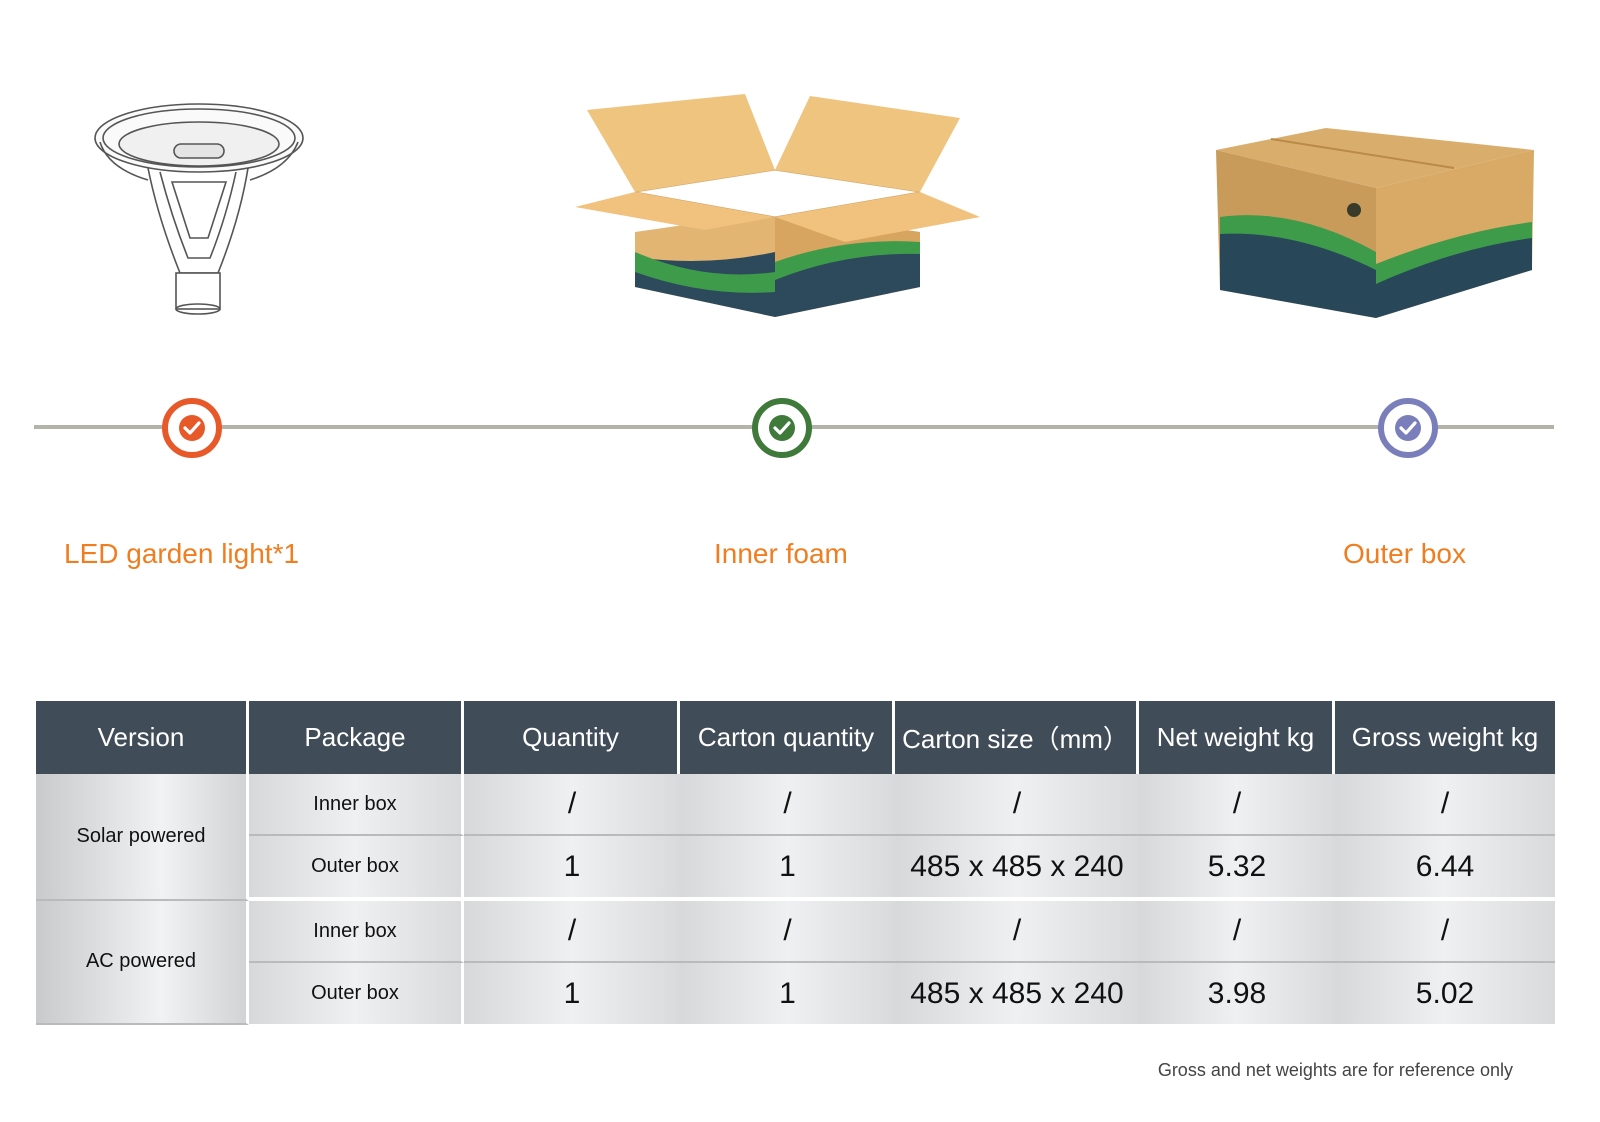 This screenshot has height=1122, width=1600. What do you see at coordinates (142, 962) in the screenshot?
I see `version-cell: AC powered` at bounding box center [142, 962].